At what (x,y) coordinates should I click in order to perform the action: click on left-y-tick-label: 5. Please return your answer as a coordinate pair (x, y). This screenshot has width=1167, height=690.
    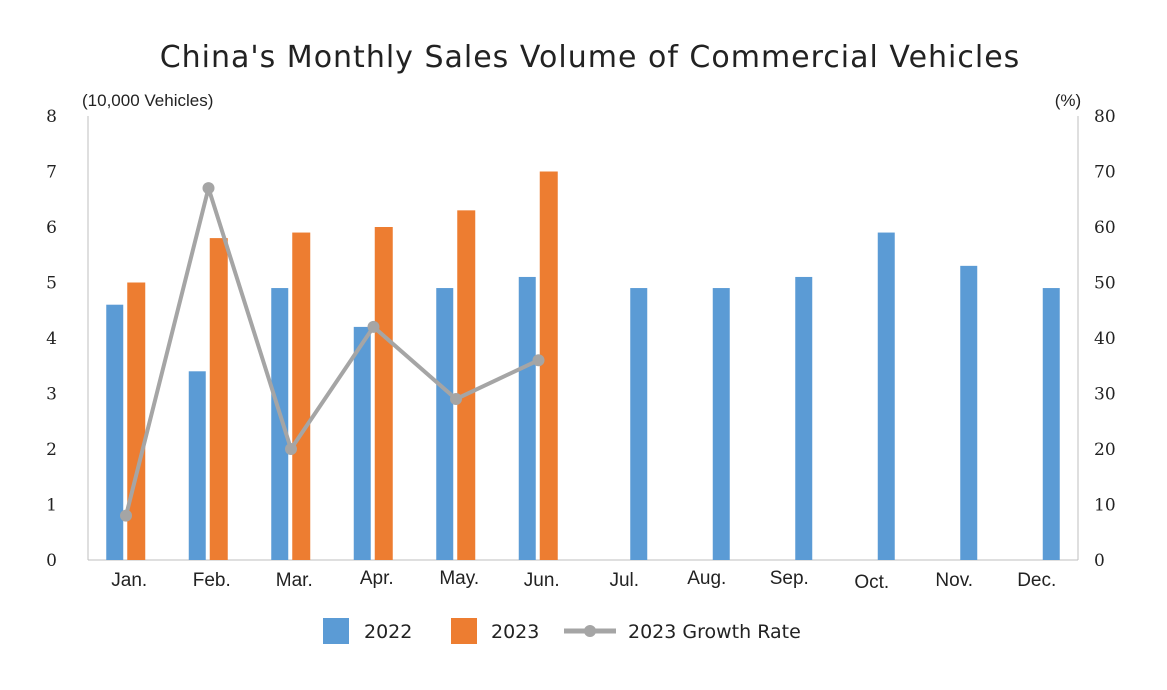
    Looking at the image, I should click on (51, 284).